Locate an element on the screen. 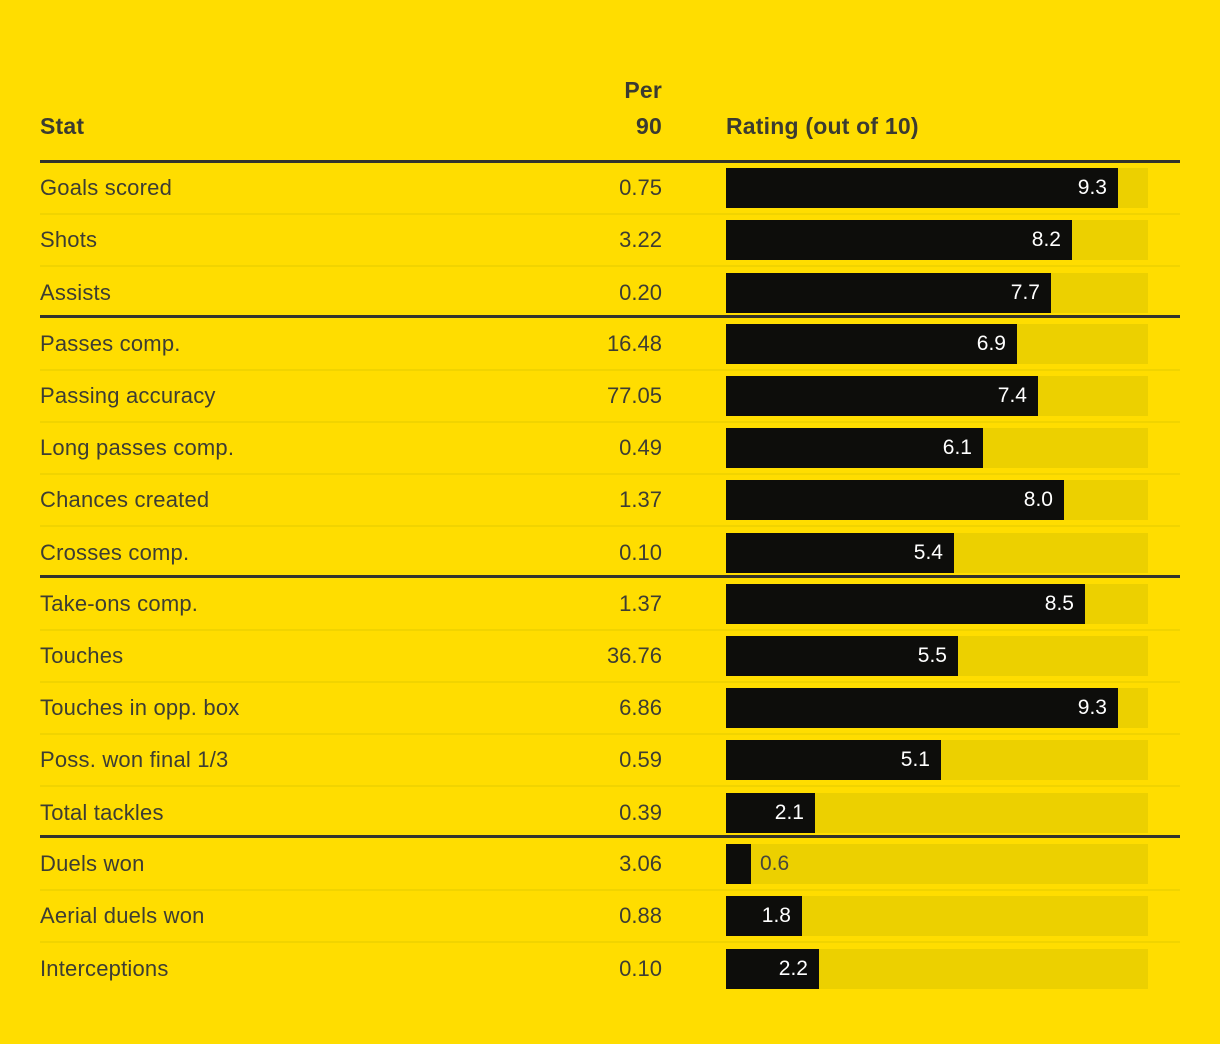 The height and width of the screenshot is (1044, 1220). stat-cell: Passes comp. 16.48 is located at coordinates (351, 344).